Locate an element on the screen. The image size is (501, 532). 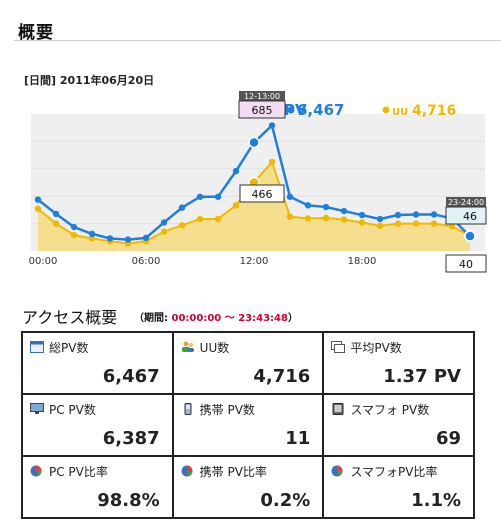
end-tooltip-pv-box is located at coordinates (466, 215).